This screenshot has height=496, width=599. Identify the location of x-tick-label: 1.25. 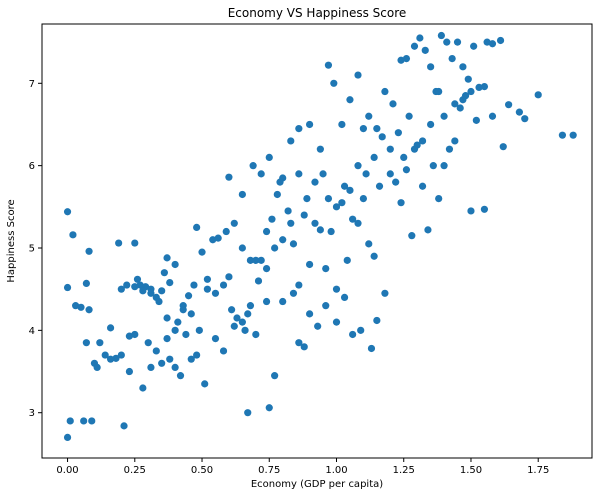
(404, 470).